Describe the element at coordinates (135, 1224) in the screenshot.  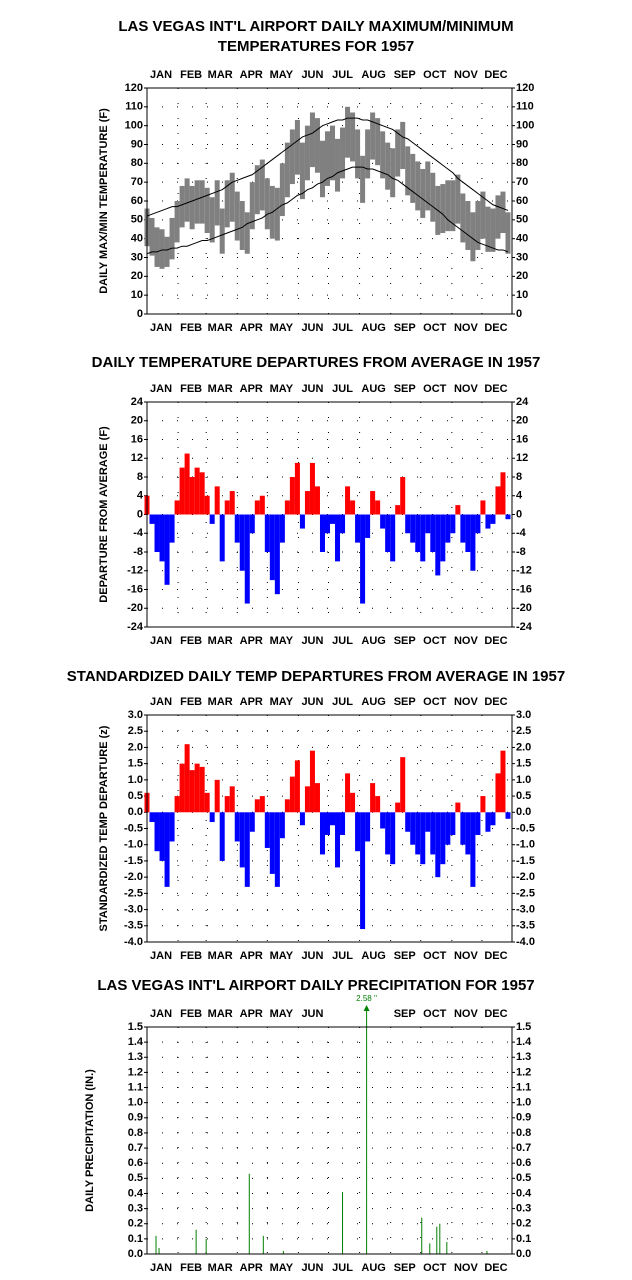
I see `y-tick-label: 0.2` at that location.